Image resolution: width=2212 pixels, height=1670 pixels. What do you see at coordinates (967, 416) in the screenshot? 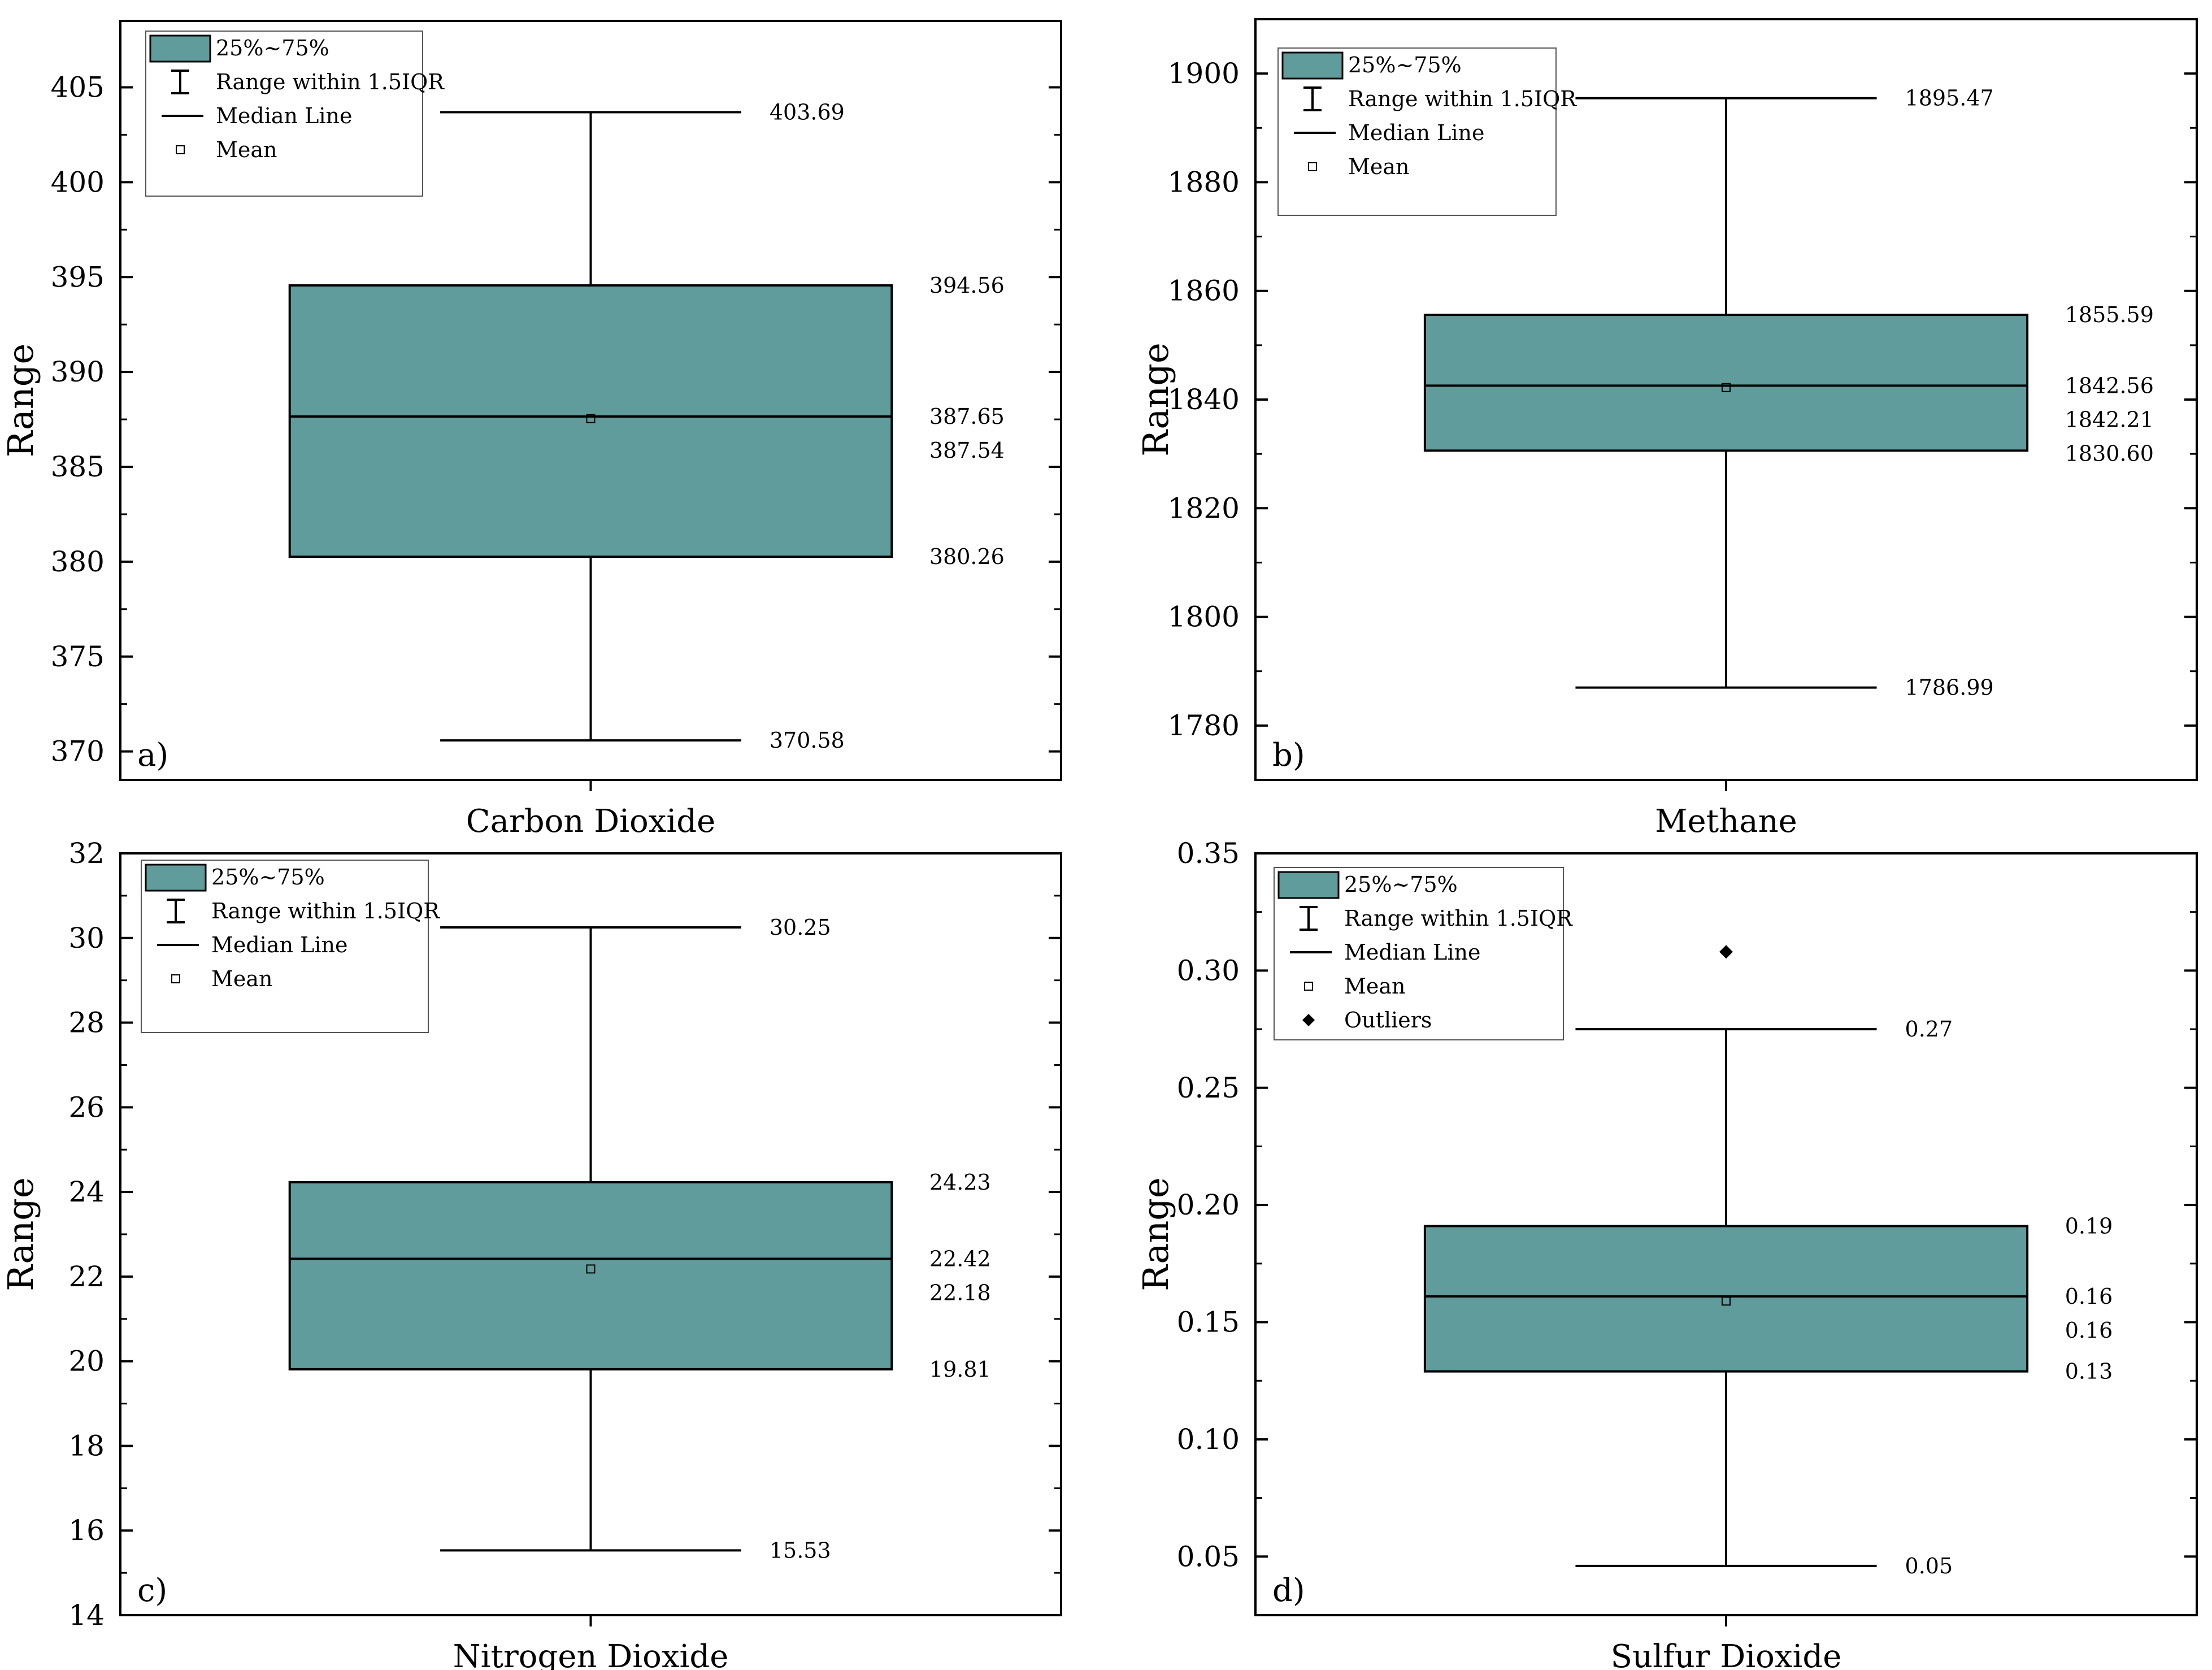
I see `box-value-label: 387.65` at bounding box center [967, 416].